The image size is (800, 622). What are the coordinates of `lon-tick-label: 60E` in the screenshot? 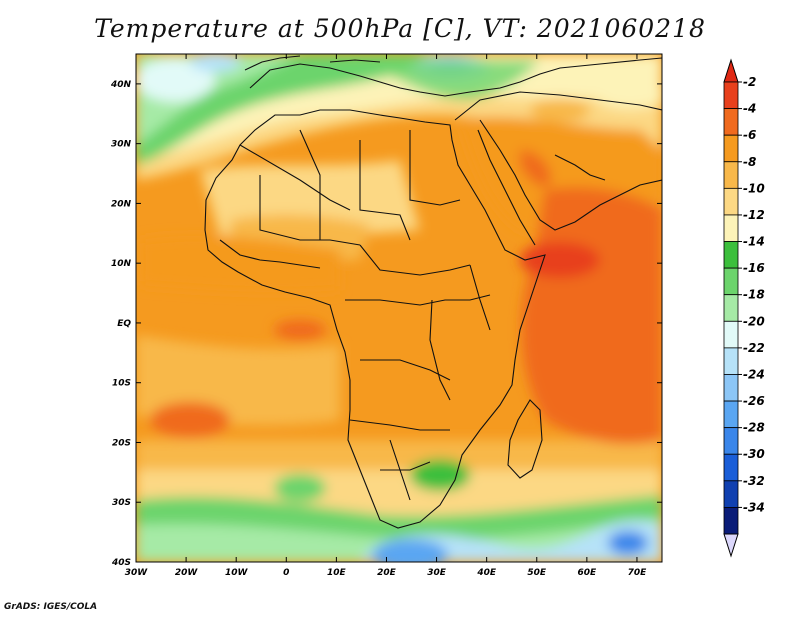 It's located at (588, 573).